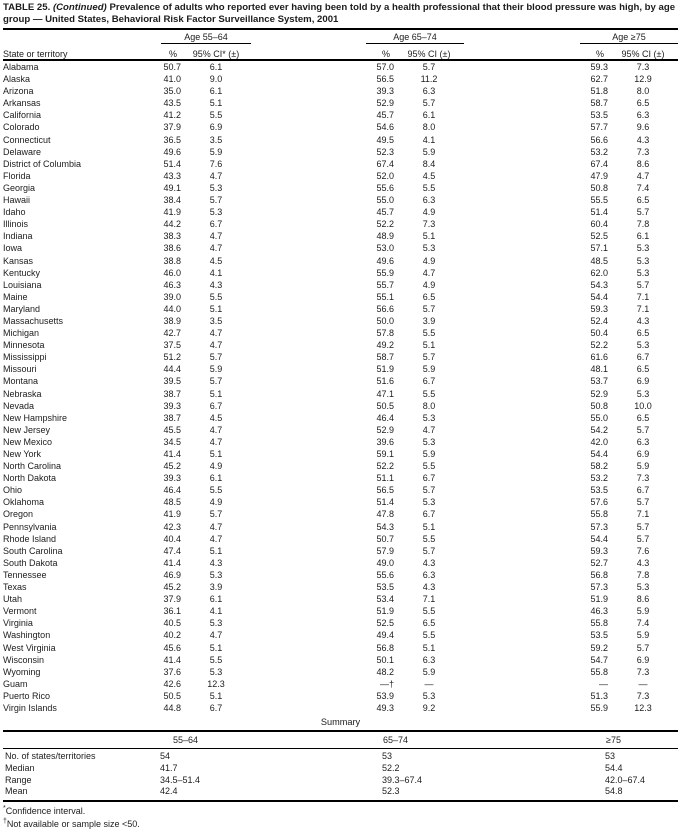  What do you see at coordinates (643, 478) in the screenshot?
I see `ci-cell: 7.3` at bounding box center [643, 478].